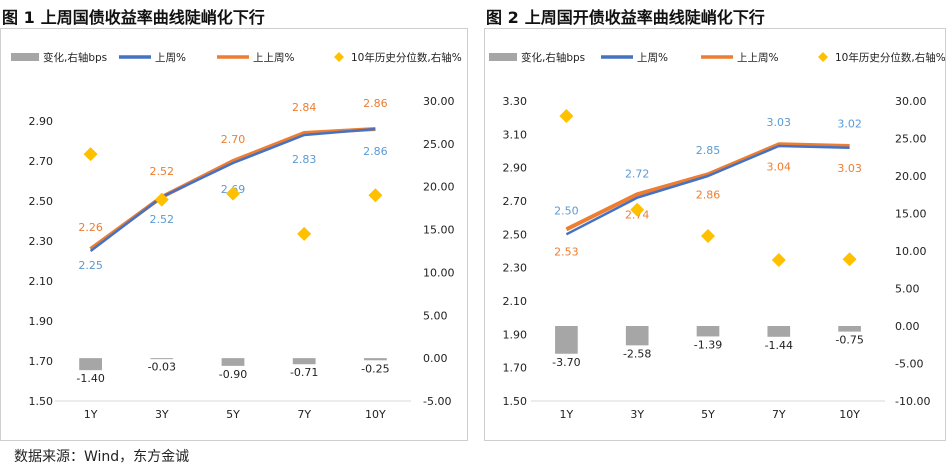 This screenshot has width=950, height=473. Describe the element at coordinates (304, 372) in the screenshot. I see `bar-label-7Y: -0.71` at that location.